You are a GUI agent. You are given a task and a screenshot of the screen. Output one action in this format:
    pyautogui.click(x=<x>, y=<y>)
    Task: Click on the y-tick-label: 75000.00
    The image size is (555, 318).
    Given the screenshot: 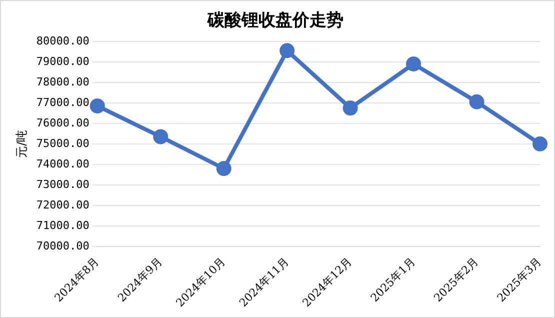 What is the action you would take?
    pyautogui.click(x=63, y=143)
    